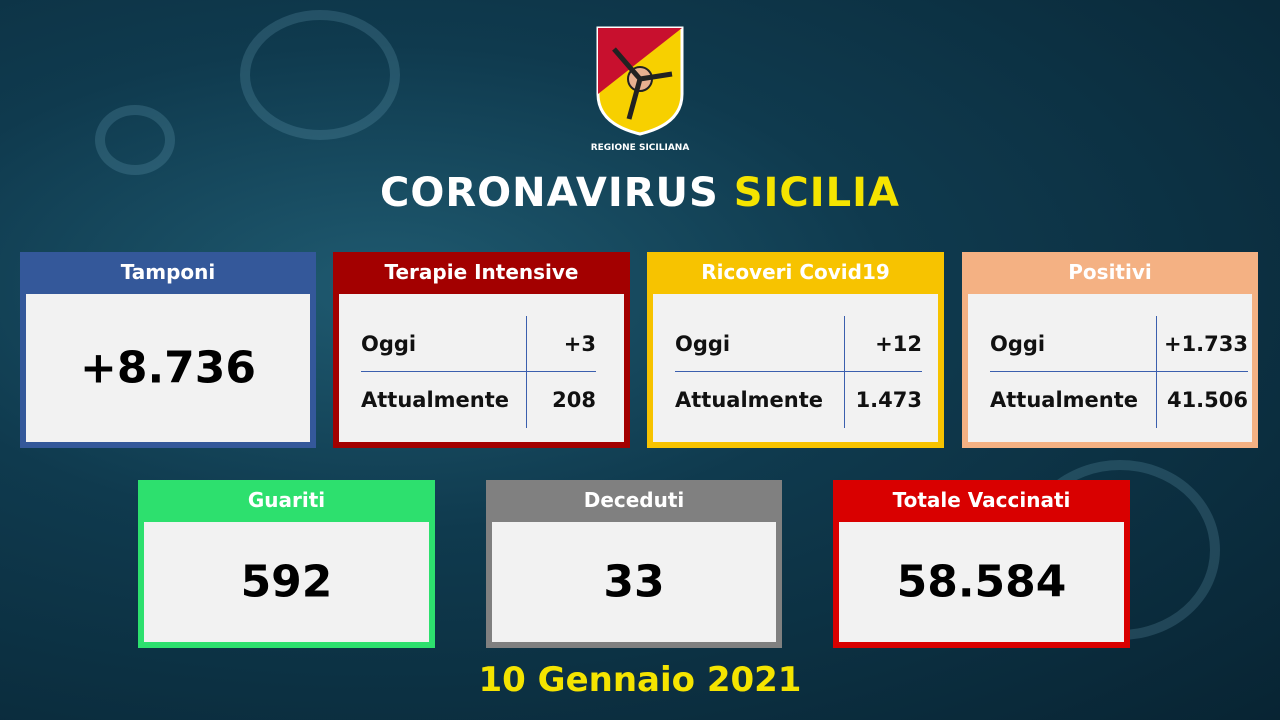 Image resolution: width=1280 pixels, height=720 pixels. I want to click on deceduti-value: 33, so click(634, 582).